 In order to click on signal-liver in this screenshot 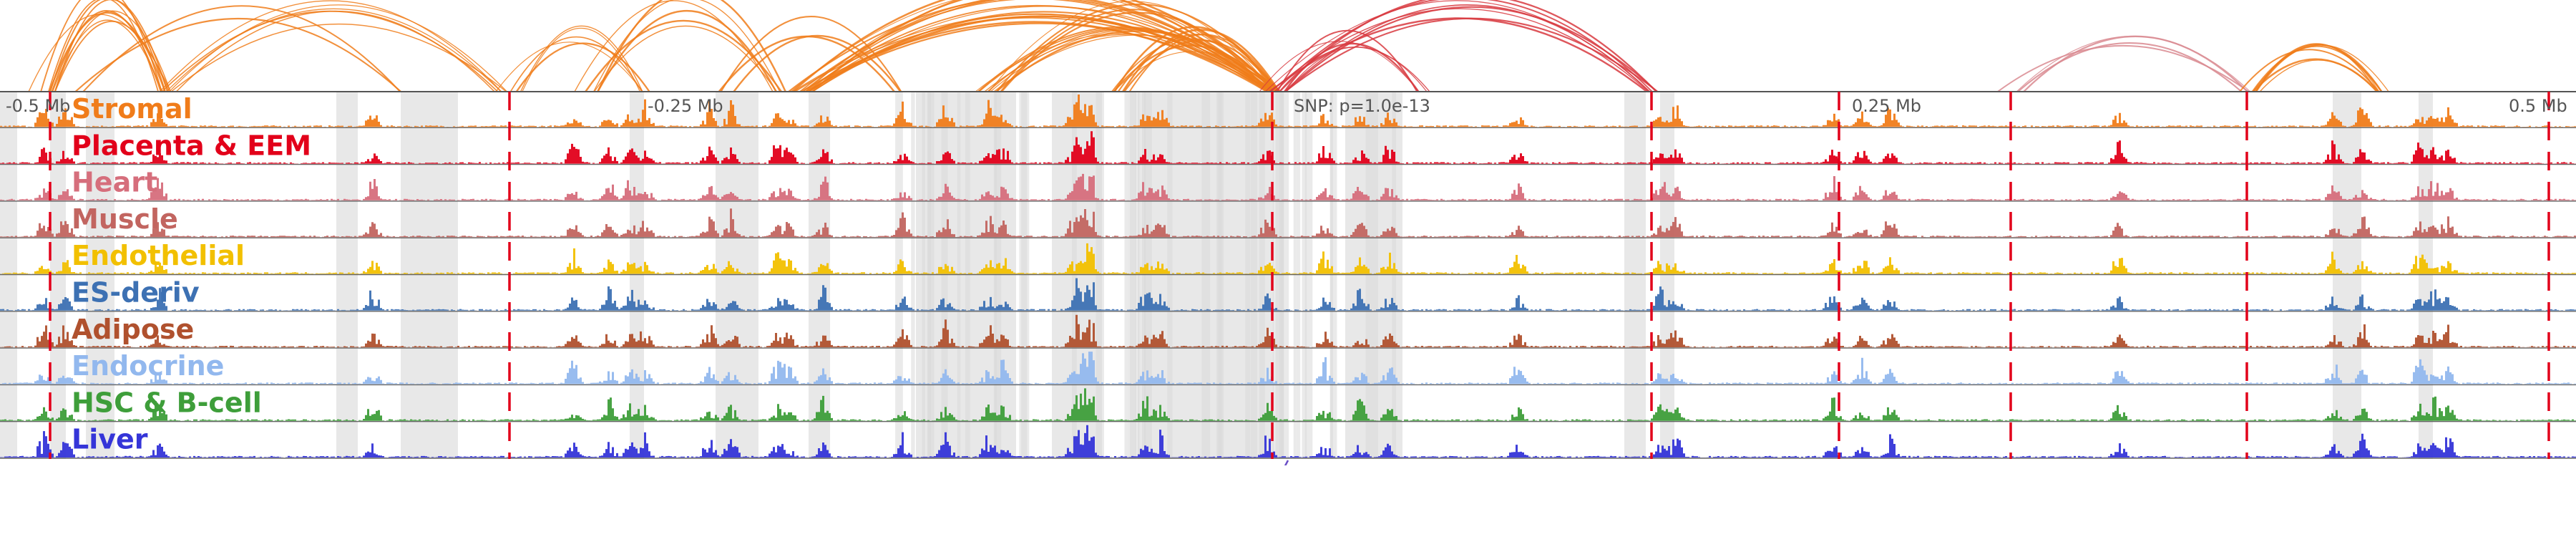, I will do `click(1288, 441)`.